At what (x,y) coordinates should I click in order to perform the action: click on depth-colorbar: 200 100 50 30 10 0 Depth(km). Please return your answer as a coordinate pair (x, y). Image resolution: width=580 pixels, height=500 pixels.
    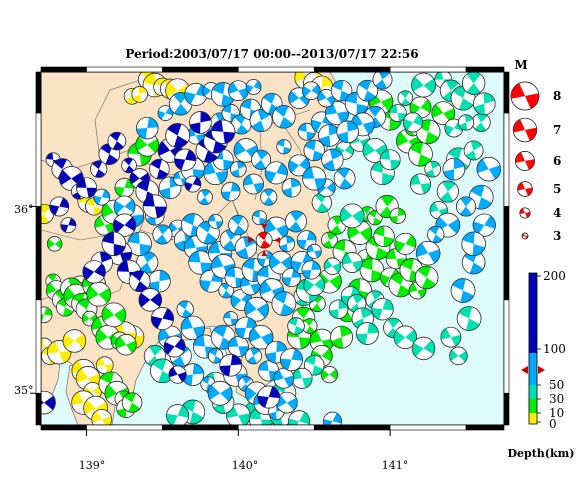
    Looking at the image, I should click on (541, 364).